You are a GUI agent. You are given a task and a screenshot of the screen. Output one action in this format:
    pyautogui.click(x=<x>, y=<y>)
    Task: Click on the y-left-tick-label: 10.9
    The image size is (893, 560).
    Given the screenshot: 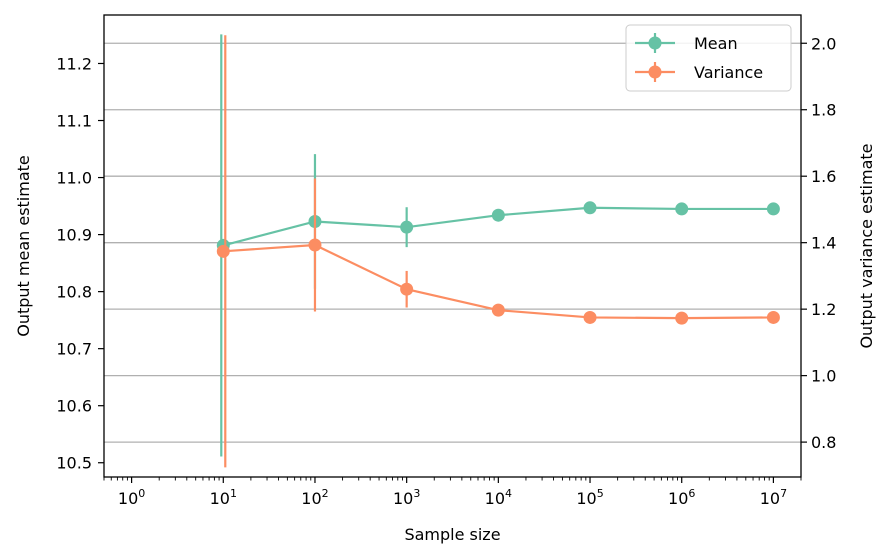 What is the action you would take?
    pyautogui.click(x=74, y=235)
    